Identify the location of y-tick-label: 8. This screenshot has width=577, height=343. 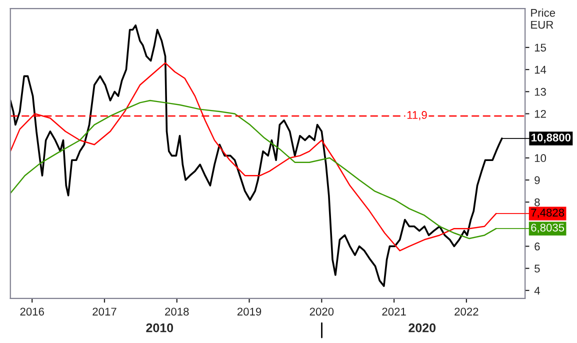
(537, 202).